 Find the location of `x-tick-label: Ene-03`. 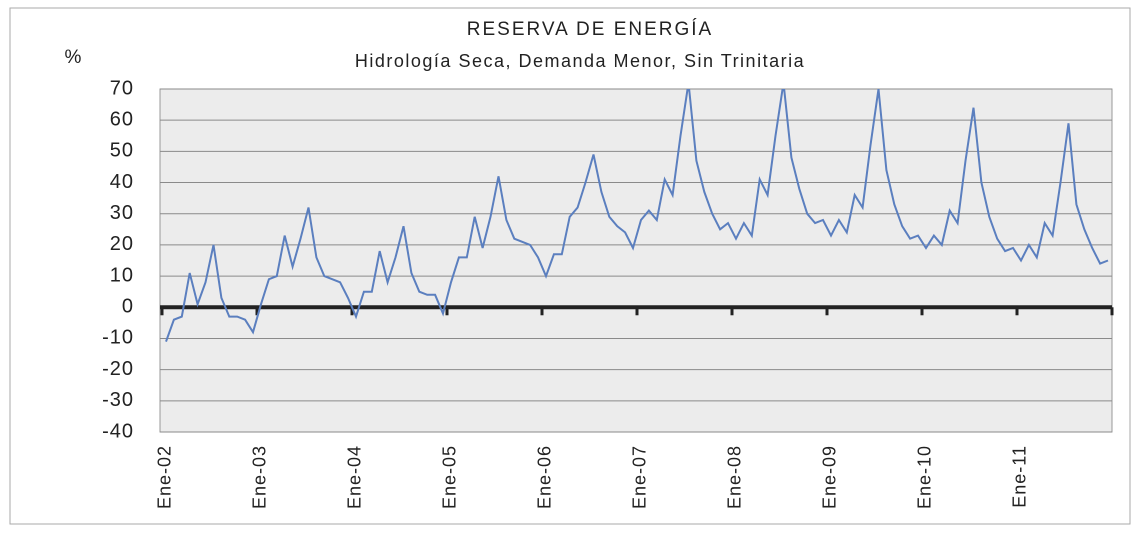

x-tick-label: Ene-03 is located at coordinates (260, 477).